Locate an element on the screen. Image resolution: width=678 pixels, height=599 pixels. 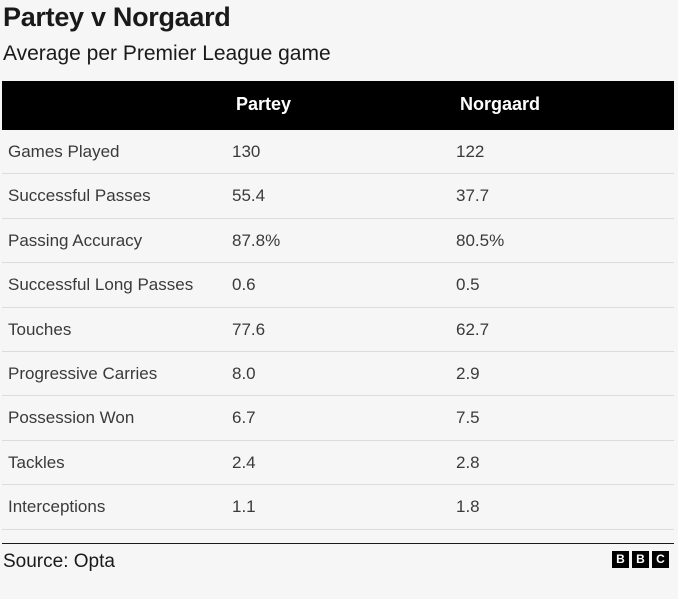
column-header-partey: Partey is located at coordinates (264, 104).